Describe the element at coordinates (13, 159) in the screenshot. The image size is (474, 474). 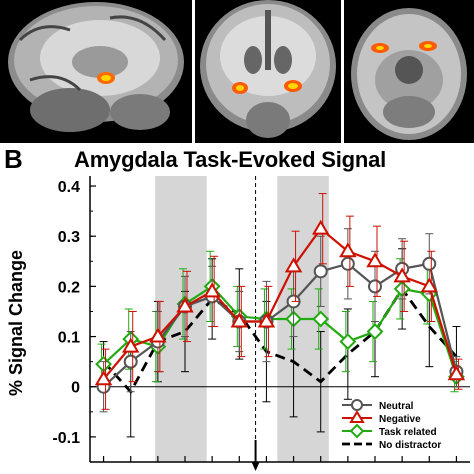
I see `panel-letter: B` at that location.